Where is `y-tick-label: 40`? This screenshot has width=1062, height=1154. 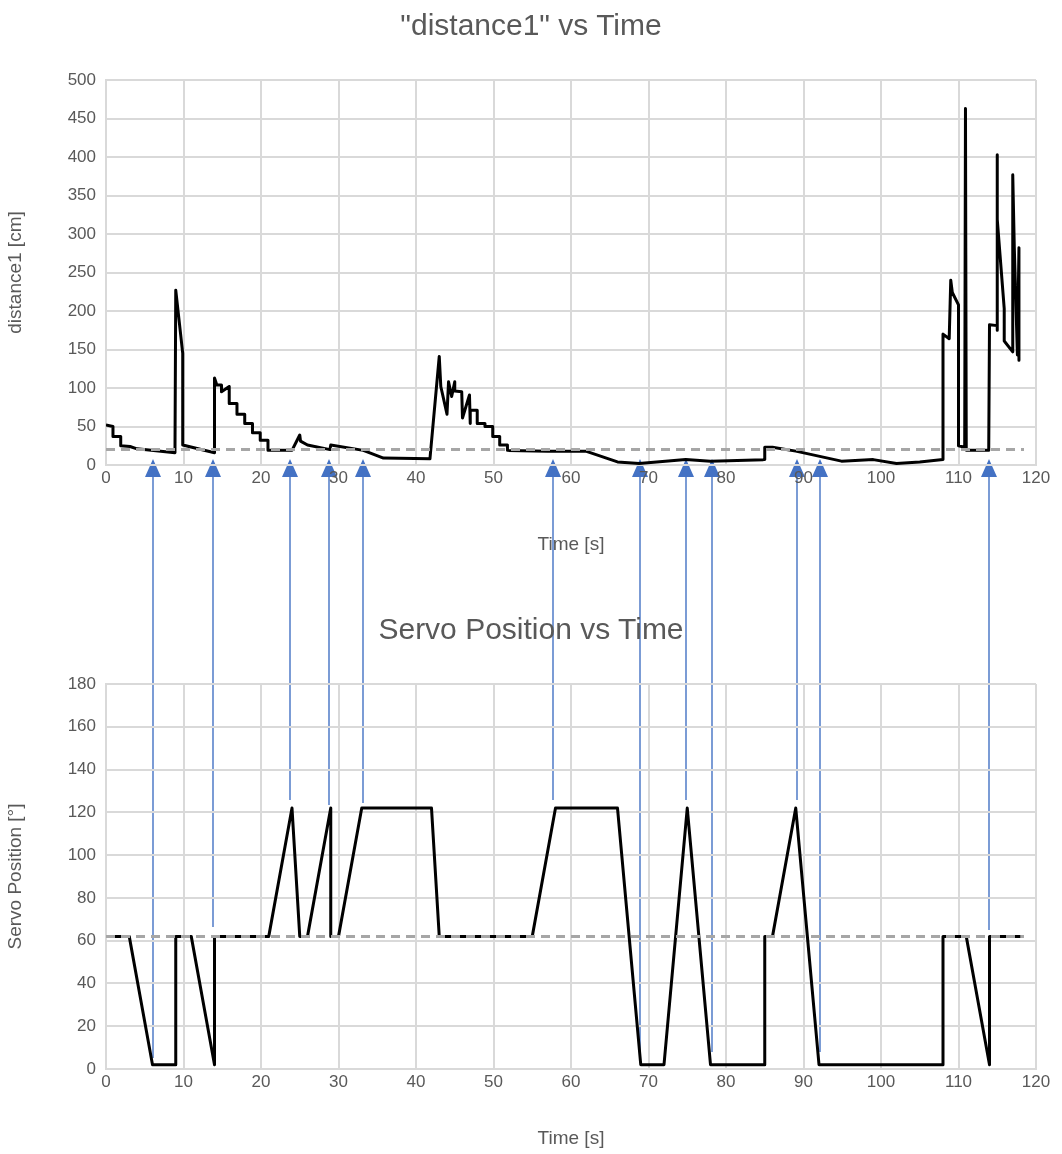
y-tick-label: 40 is located at coordinates (86, 983).